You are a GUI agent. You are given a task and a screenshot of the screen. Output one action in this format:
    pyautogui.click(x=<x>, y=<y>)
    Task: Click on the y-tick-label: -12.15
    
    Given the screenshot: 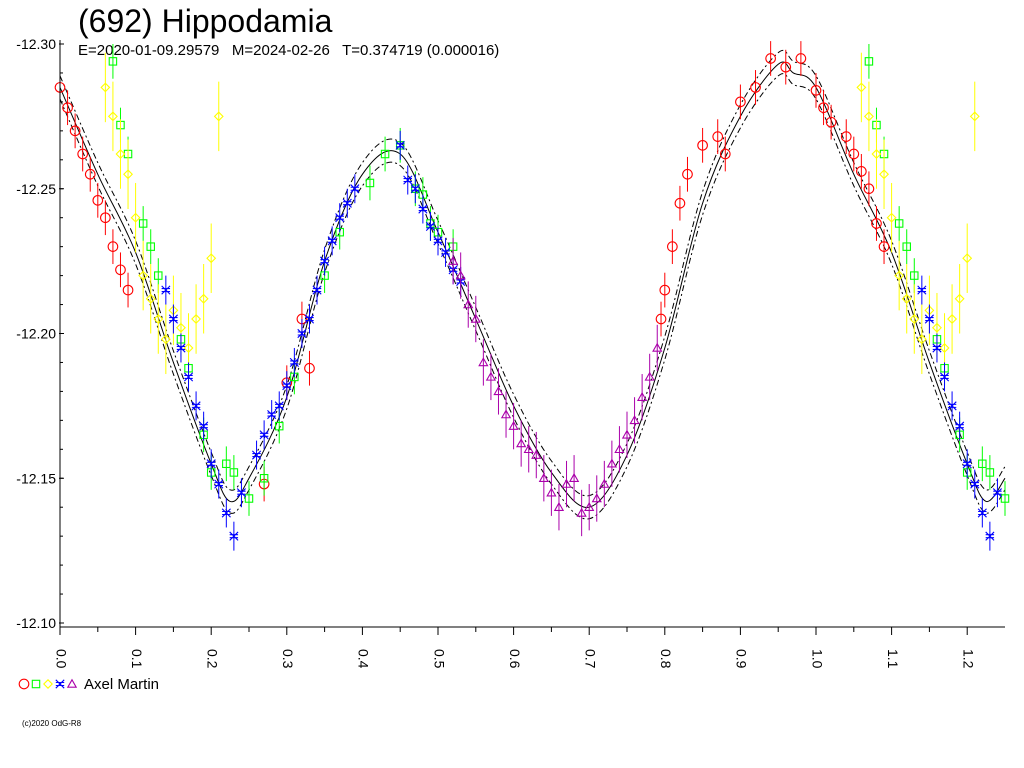 What is the action you would take?
    pyautogui.click(x=36, y=478)
    